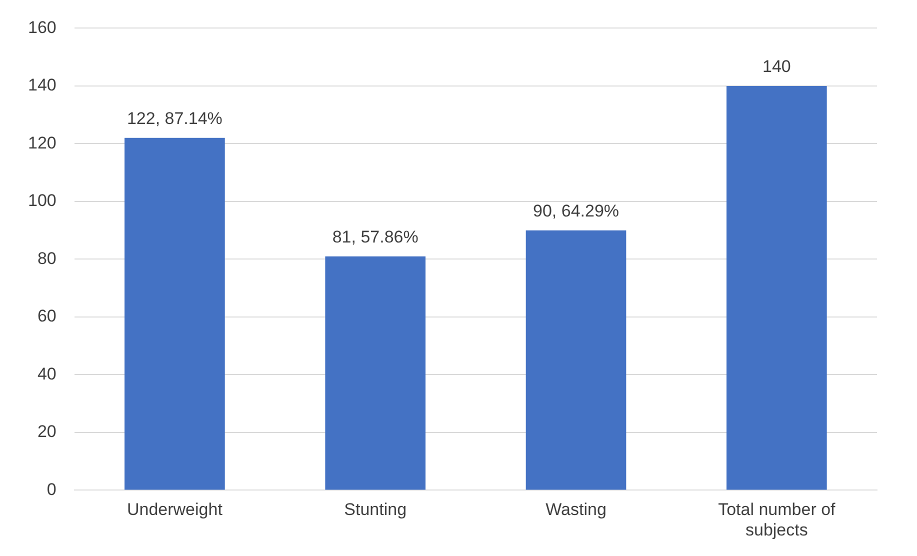 The height and width of the screenshot is (556, 917). Describe the element at coordinates (174, 118) in the screenshot. I see `data-label: 122, 87.14%` at that location.